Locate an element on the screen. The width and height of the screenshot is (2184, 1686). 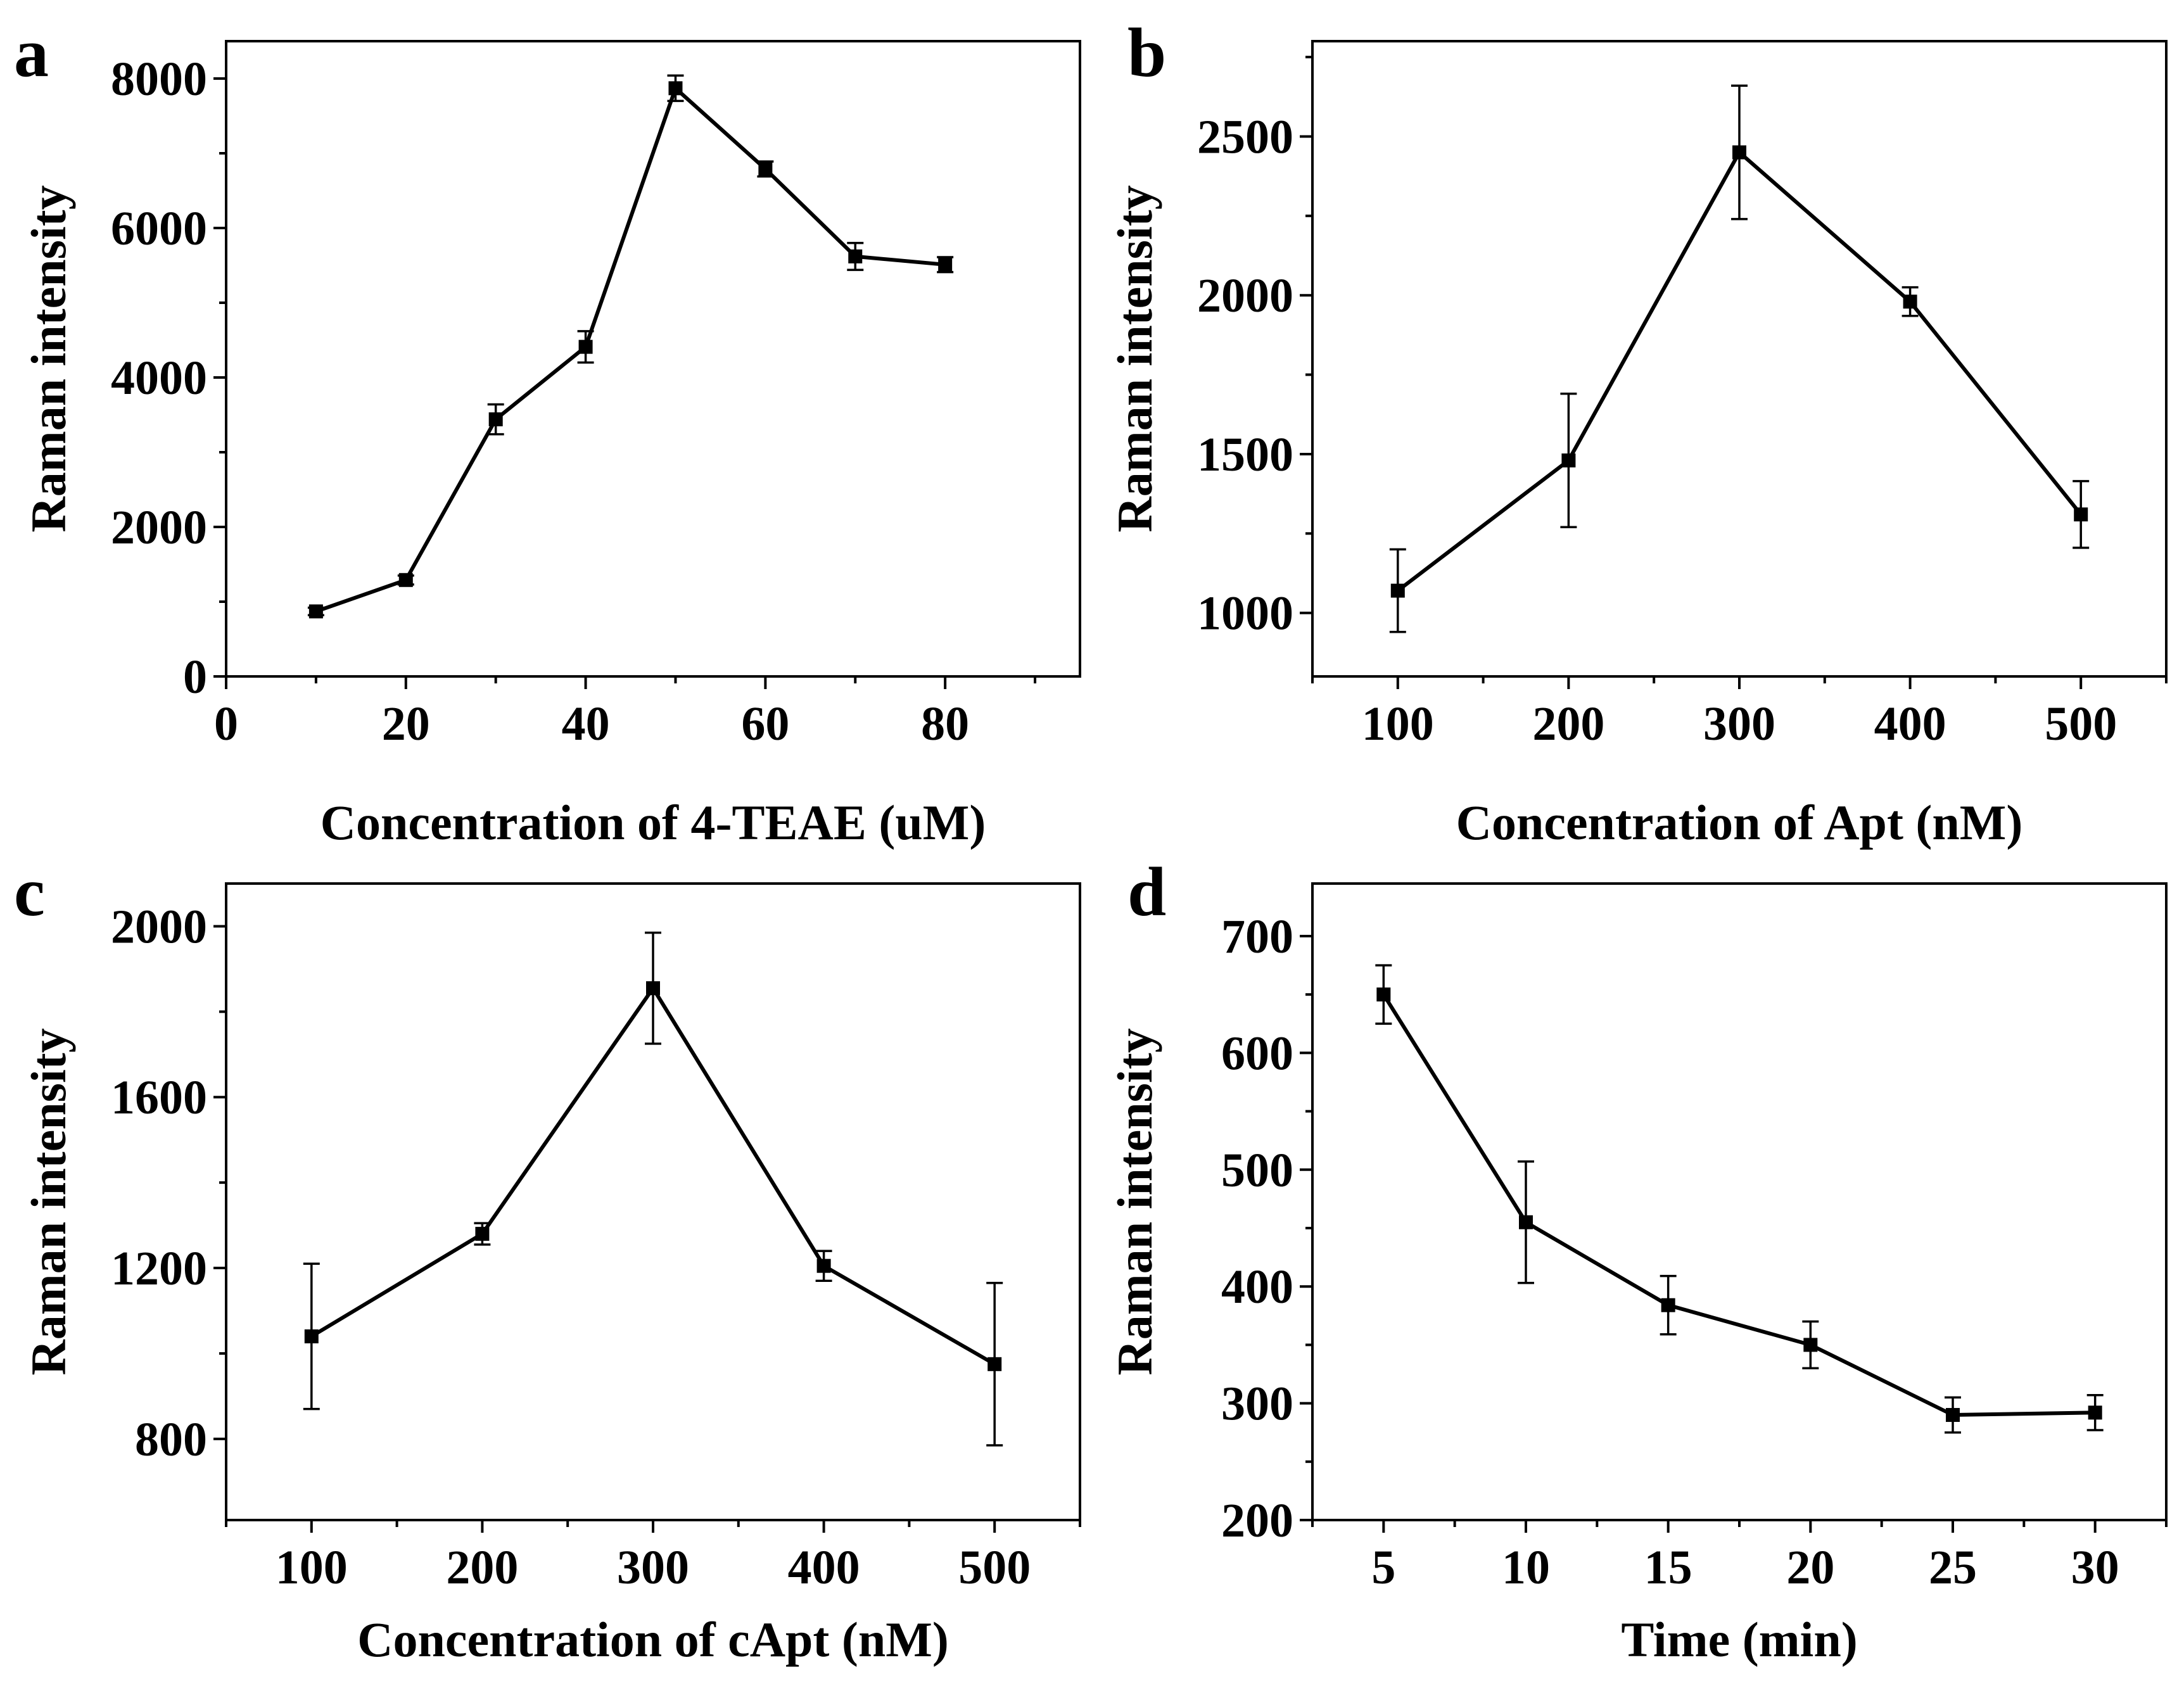
x-axis-title: Concentration of 4-TEAE (uM) is located at coordinates (654, 822).